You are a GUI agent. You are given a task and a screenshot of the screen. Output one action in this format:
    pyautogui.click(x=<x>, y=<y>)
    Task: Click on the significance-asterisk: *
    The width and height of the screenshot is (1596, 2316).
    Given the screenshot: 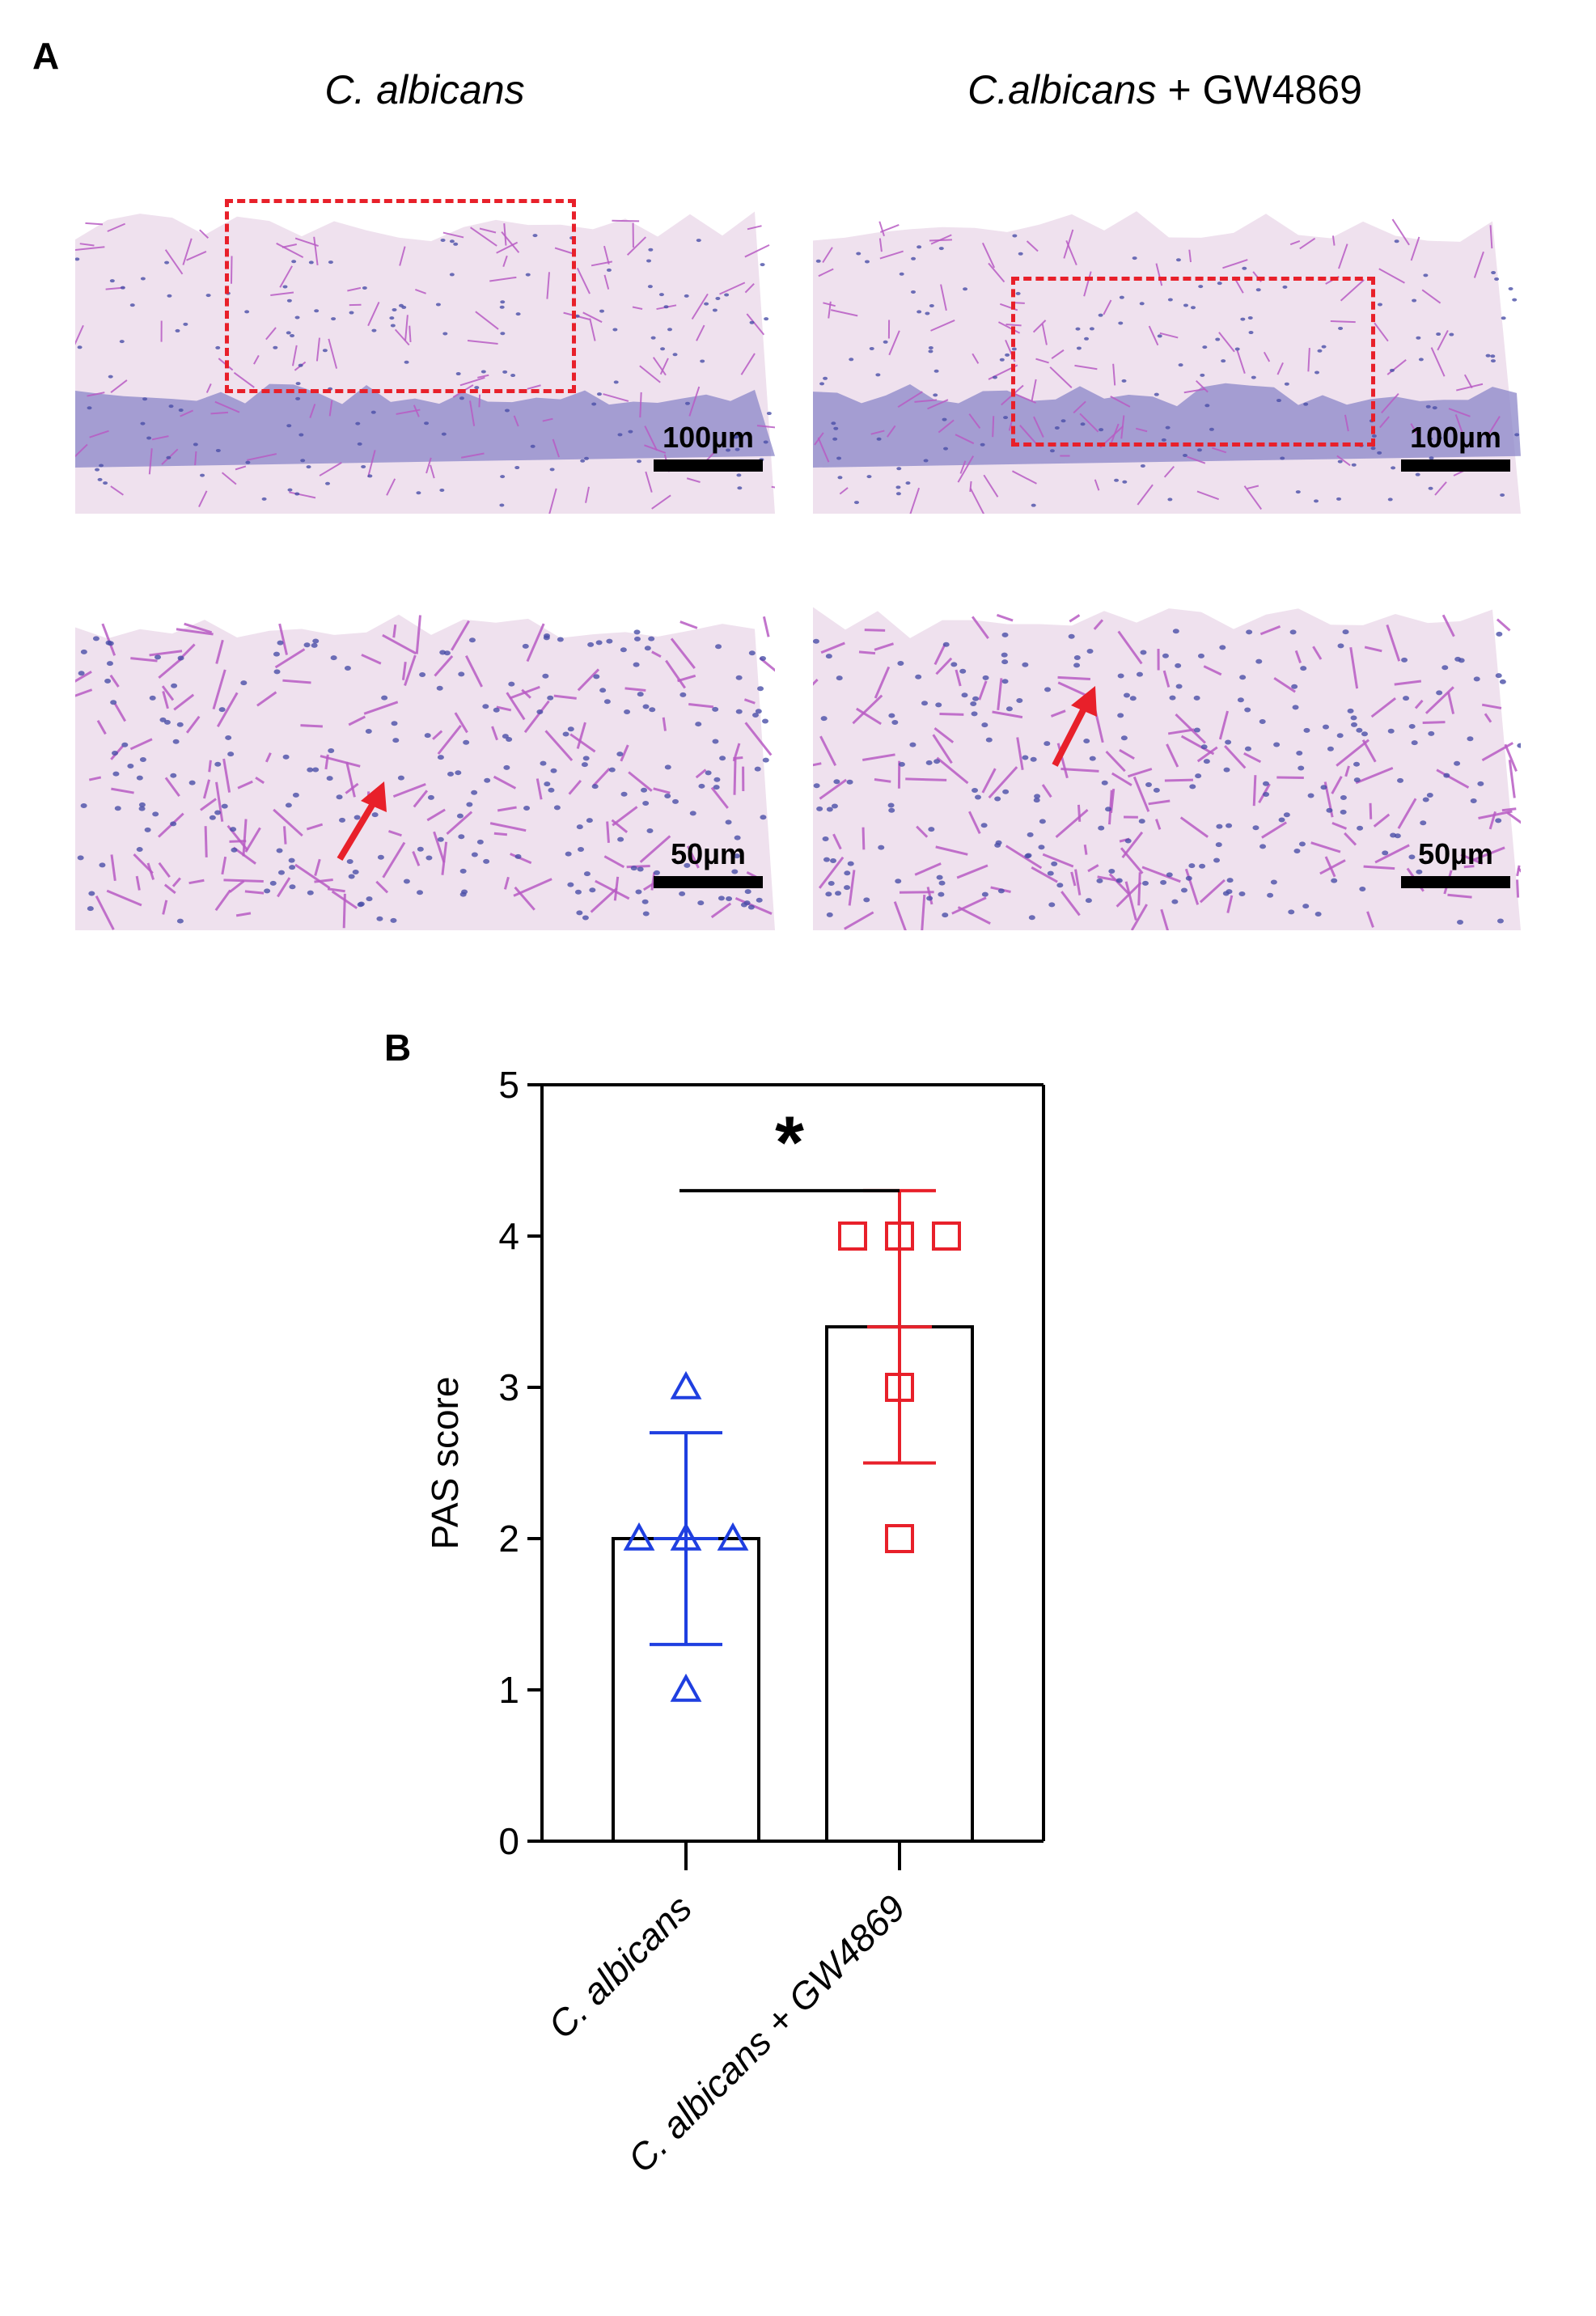 What is the action you would take?
    pyautogui.click(x=790, y=1143)
    